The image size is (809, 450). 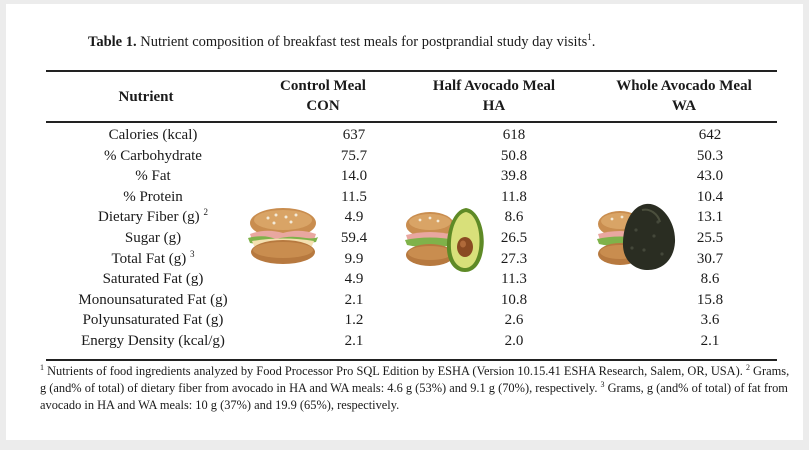 I want to click on nutrient-name-cell: Monounsaturated Fat (g), so click(x=153, y=300).